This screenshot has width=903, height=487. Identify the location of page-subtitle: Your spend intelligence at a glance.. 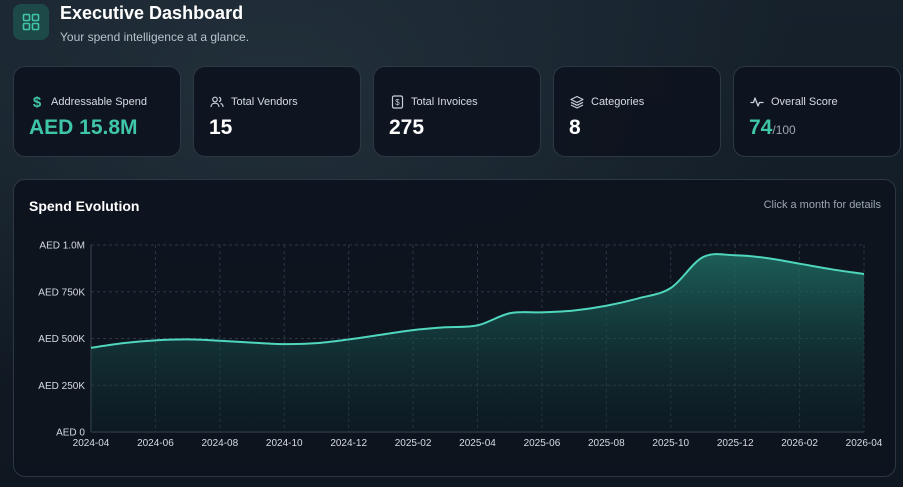
(155, 37).